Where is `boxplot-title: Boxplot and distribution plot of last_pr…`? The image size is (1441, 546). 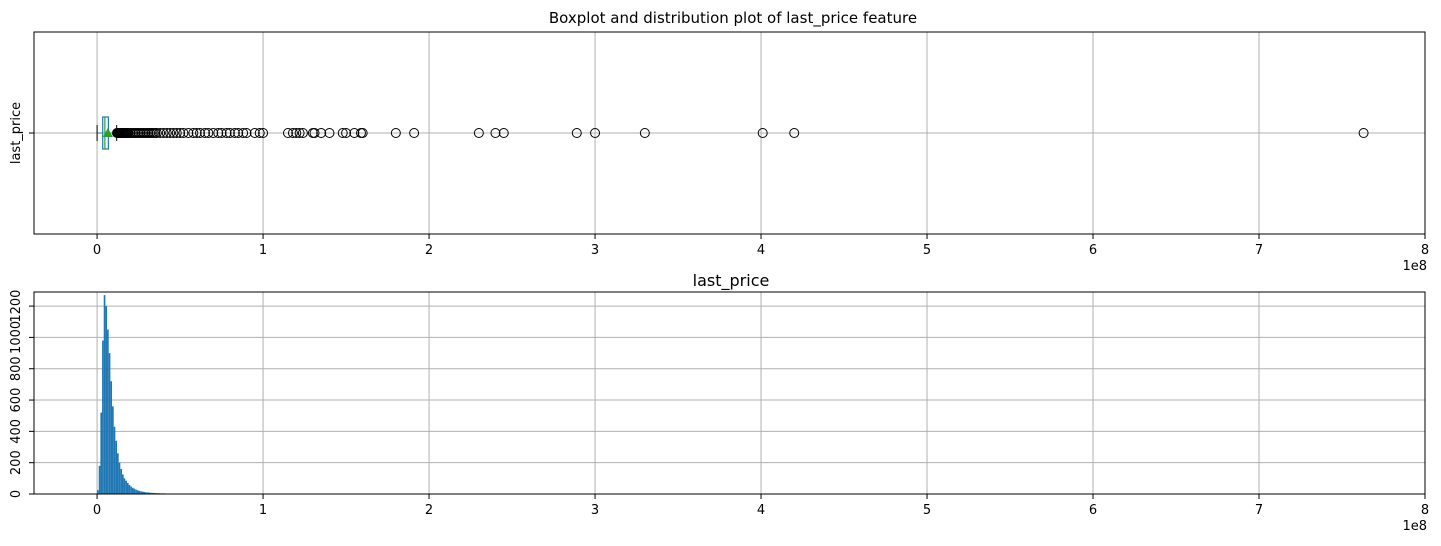
boxplot-title: Boxplot and distribution plot of last_pr… is located at coordinates (733, 18).